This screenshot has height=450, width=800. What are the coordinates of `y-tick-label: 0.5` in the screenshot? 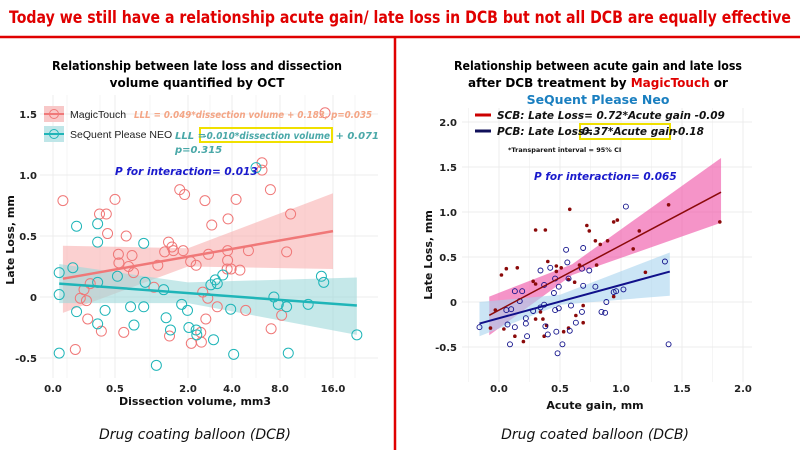 It's located at (28, 237).